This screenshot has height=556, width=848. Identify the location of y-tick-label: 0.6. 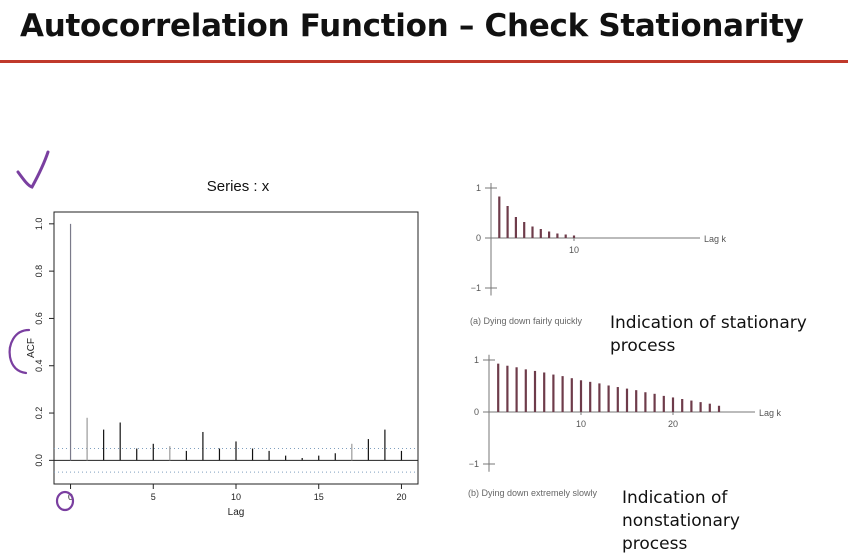
(39, 318).